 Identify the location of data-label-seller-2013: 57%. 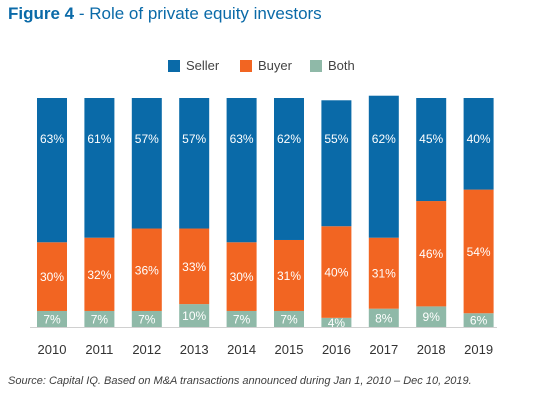
(194, 139).